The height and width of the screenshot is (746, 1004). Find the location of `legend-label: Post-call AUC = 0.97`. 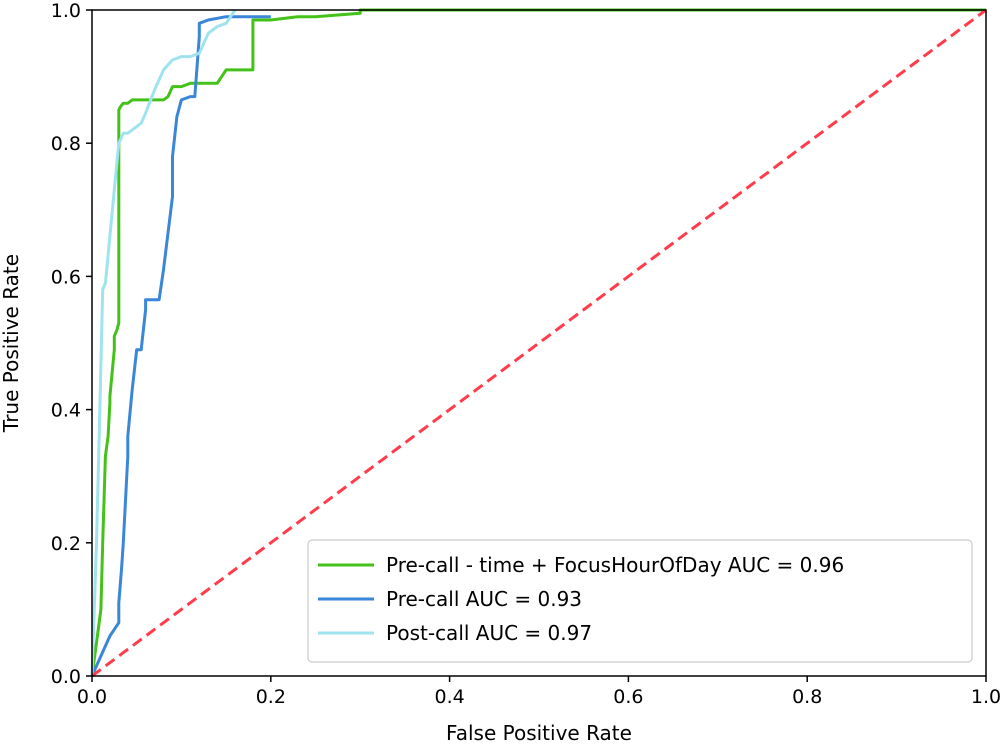

legend-label: Post-call AUC = 0.97 is located at coordinates (489, 633).